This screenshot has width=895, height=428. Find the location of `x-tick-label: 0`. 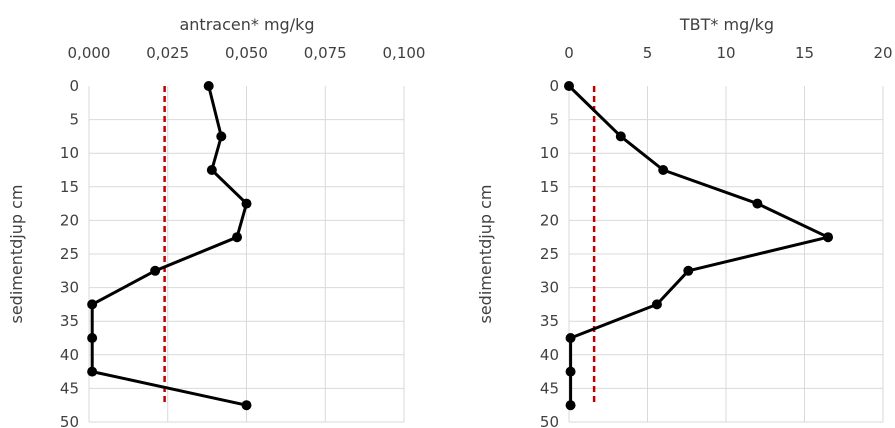

x-tick-label: 0 is located at coordinates (569, 53).